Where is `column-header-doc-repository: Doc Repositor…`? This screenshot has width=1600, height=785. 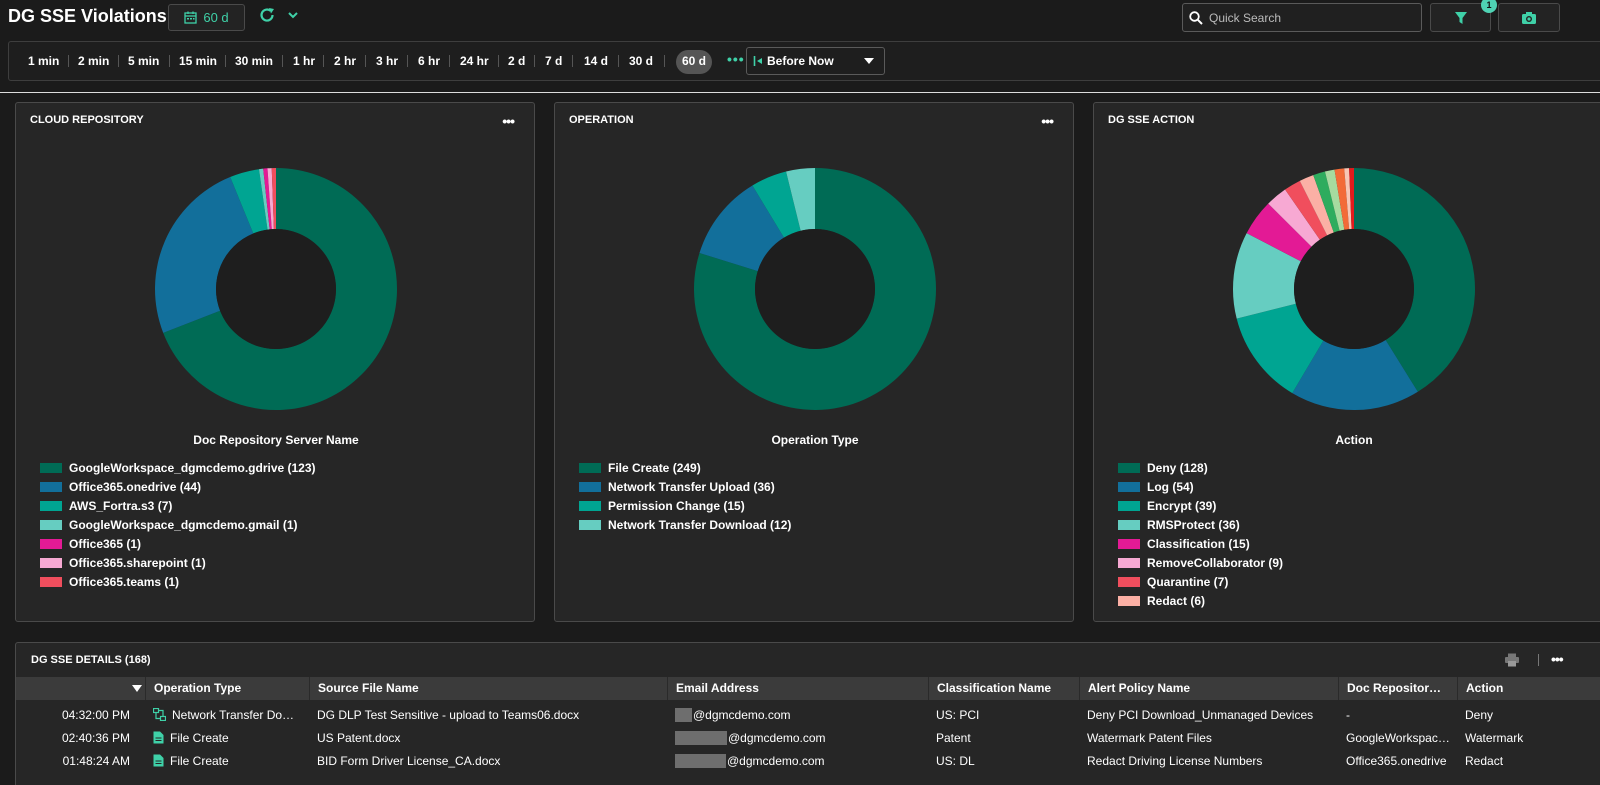 column-header-doc-repository: Doc Repositor… is located at coordinates (1397, 688).